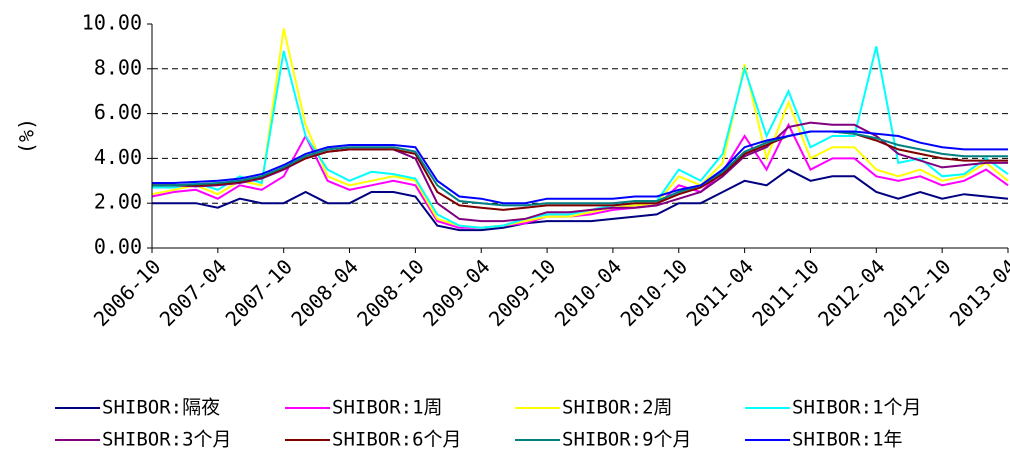 The width and height of the screenshot is (1010, 455). What do you see at coordinates (118, 247) in the screenshot?
I see `y-tick-label: 0.00` at bounding box center [118, 247].